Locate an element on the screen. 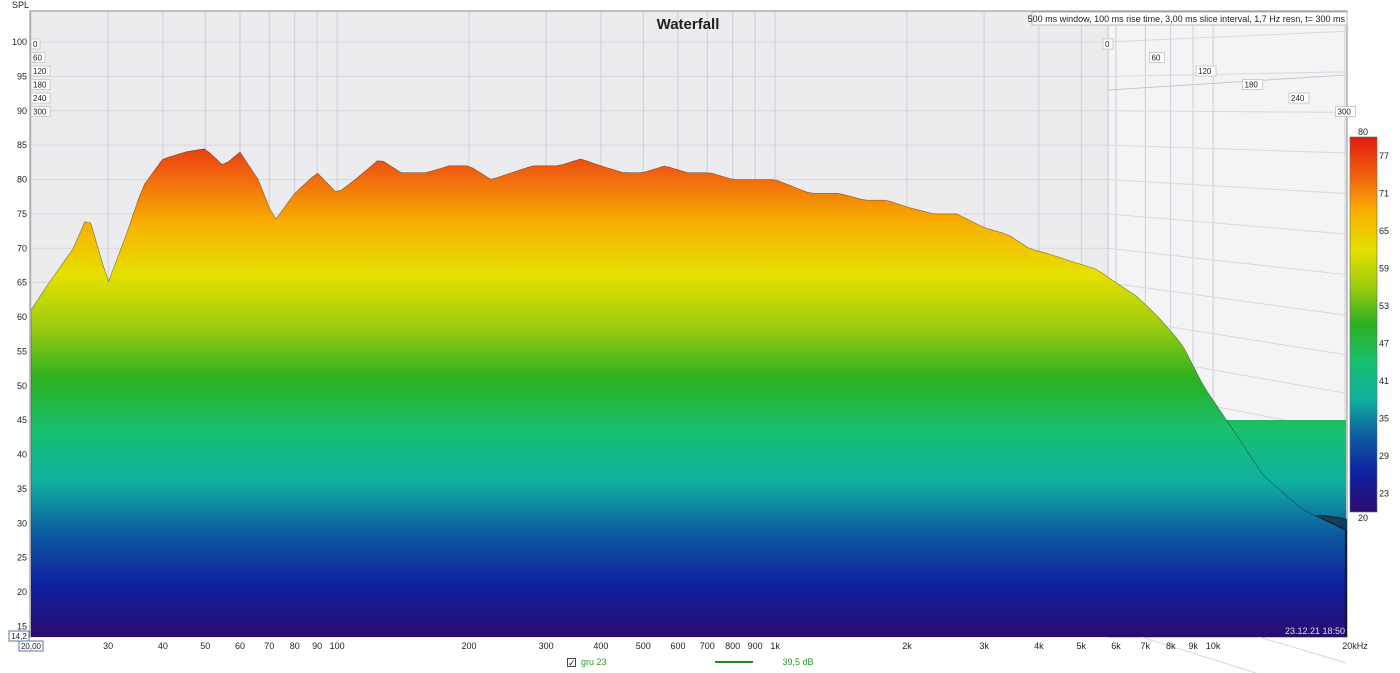 Image resolution: width=1400 pixels, height=673 pixels. color-scale-label: 35 is located at coordinates (1384, 418).